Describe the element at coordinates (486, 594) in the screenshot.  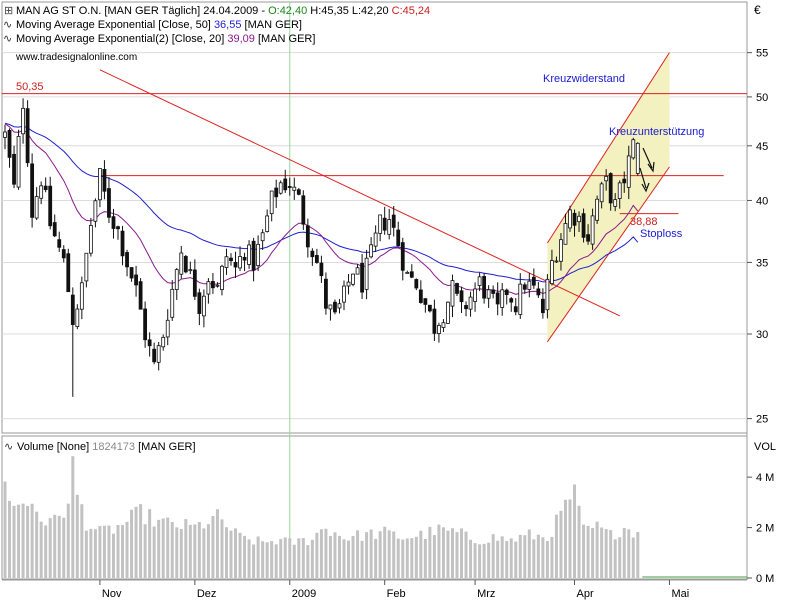
I see `time-tick-label: Mrz` at that location.